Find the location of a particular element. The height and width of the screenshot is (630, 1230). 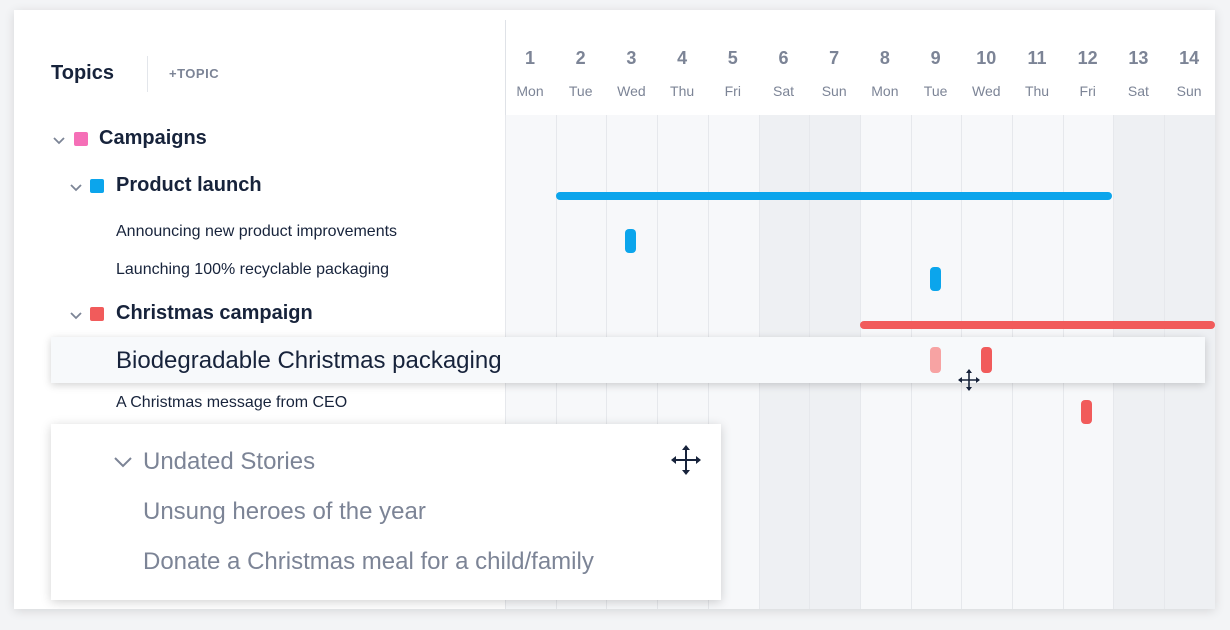

day-number: 12 is located at coordinates (1087, 58).